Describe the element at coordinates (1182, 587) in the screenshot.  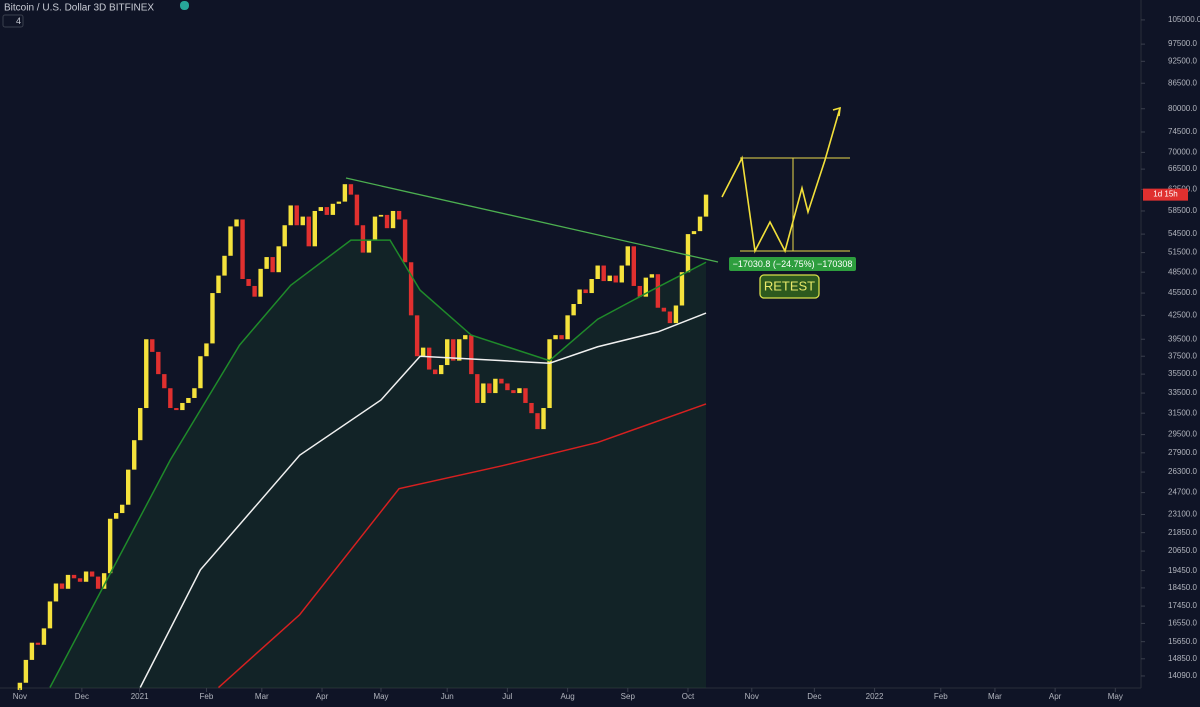
I see `y-tick-label: 18450.0` at that location.